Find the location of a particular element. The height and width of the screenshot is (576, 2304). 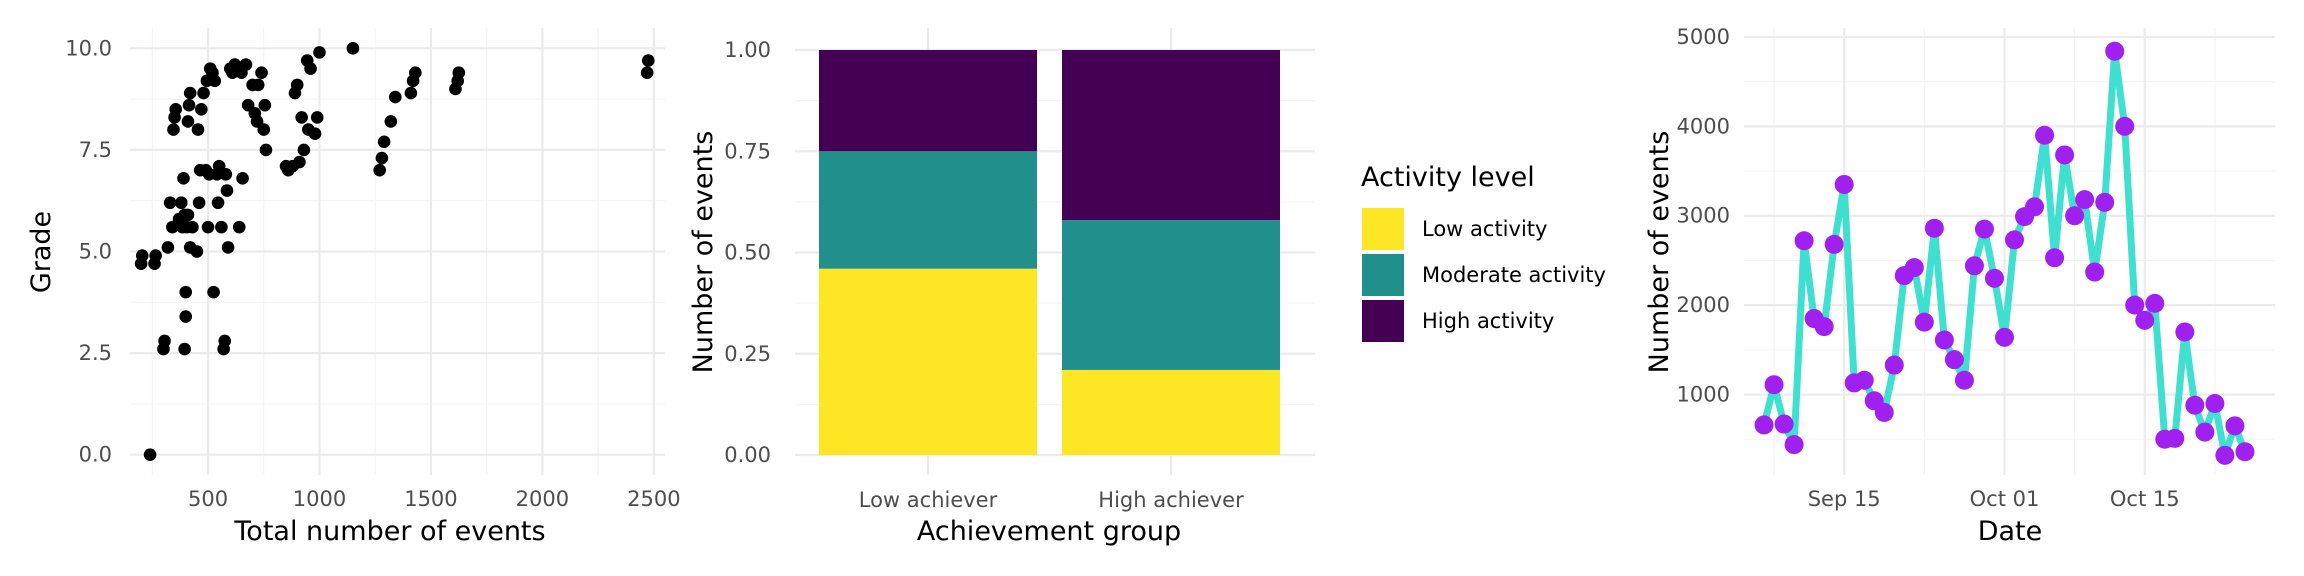

legend-label-high-activity: High activity is located at coordinates (1488, 321).